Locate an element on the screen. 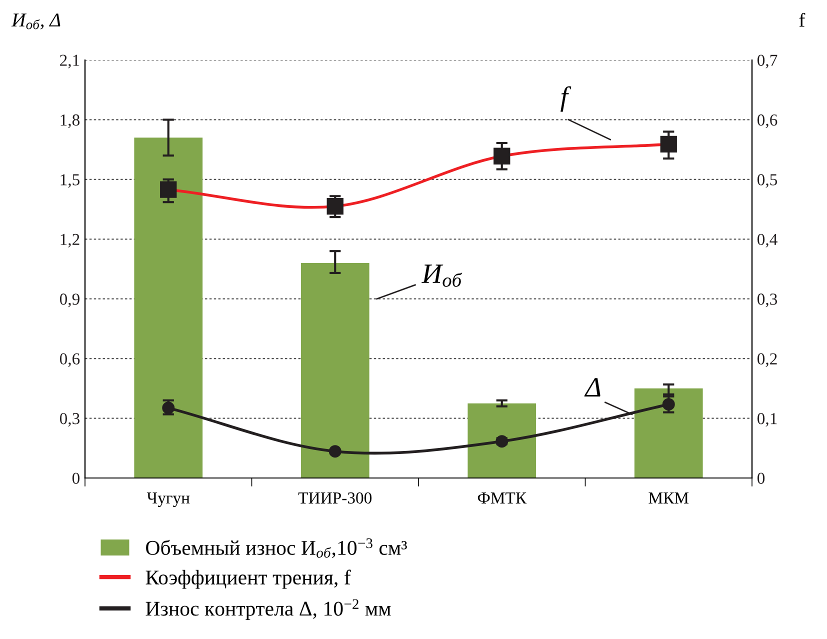  y2-tick-label: 0,1 is located at coordinates (767, 419).